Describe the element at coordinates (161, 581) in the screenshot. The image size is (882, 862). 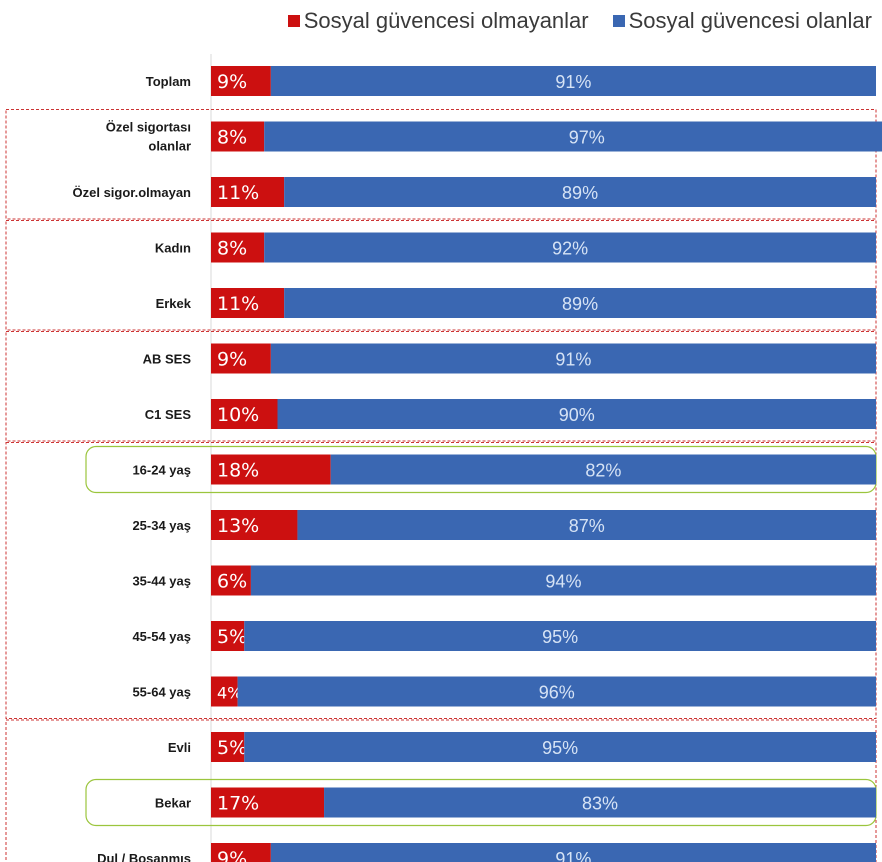
I see `category-label-9: 35-44 yaş` at that location.